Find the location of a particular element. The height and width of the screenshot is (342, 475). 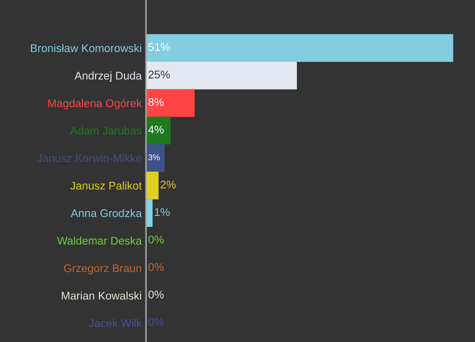

data-label: 25% is located at coordinates (159, 74).